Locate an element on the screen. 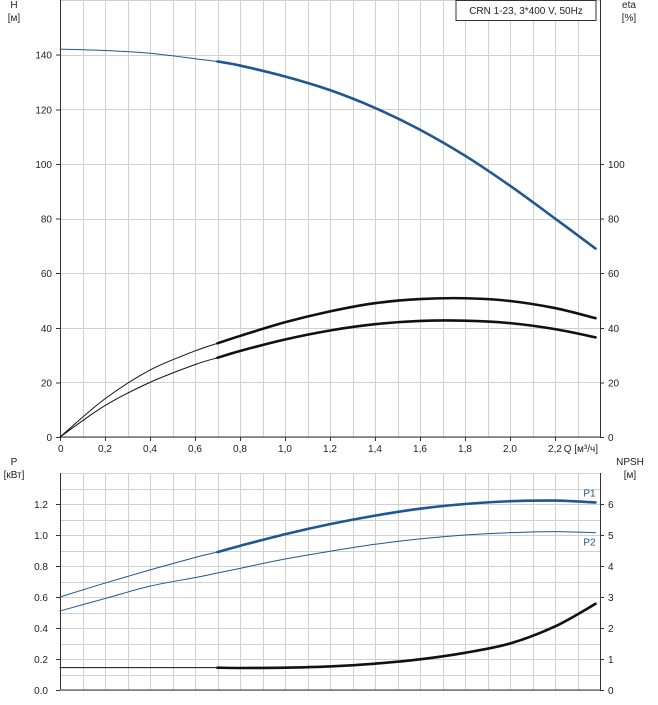 This screenshot has height=705, width=658. x-axis-label: Q [м³/ч] is located at coordinates (581, 449).